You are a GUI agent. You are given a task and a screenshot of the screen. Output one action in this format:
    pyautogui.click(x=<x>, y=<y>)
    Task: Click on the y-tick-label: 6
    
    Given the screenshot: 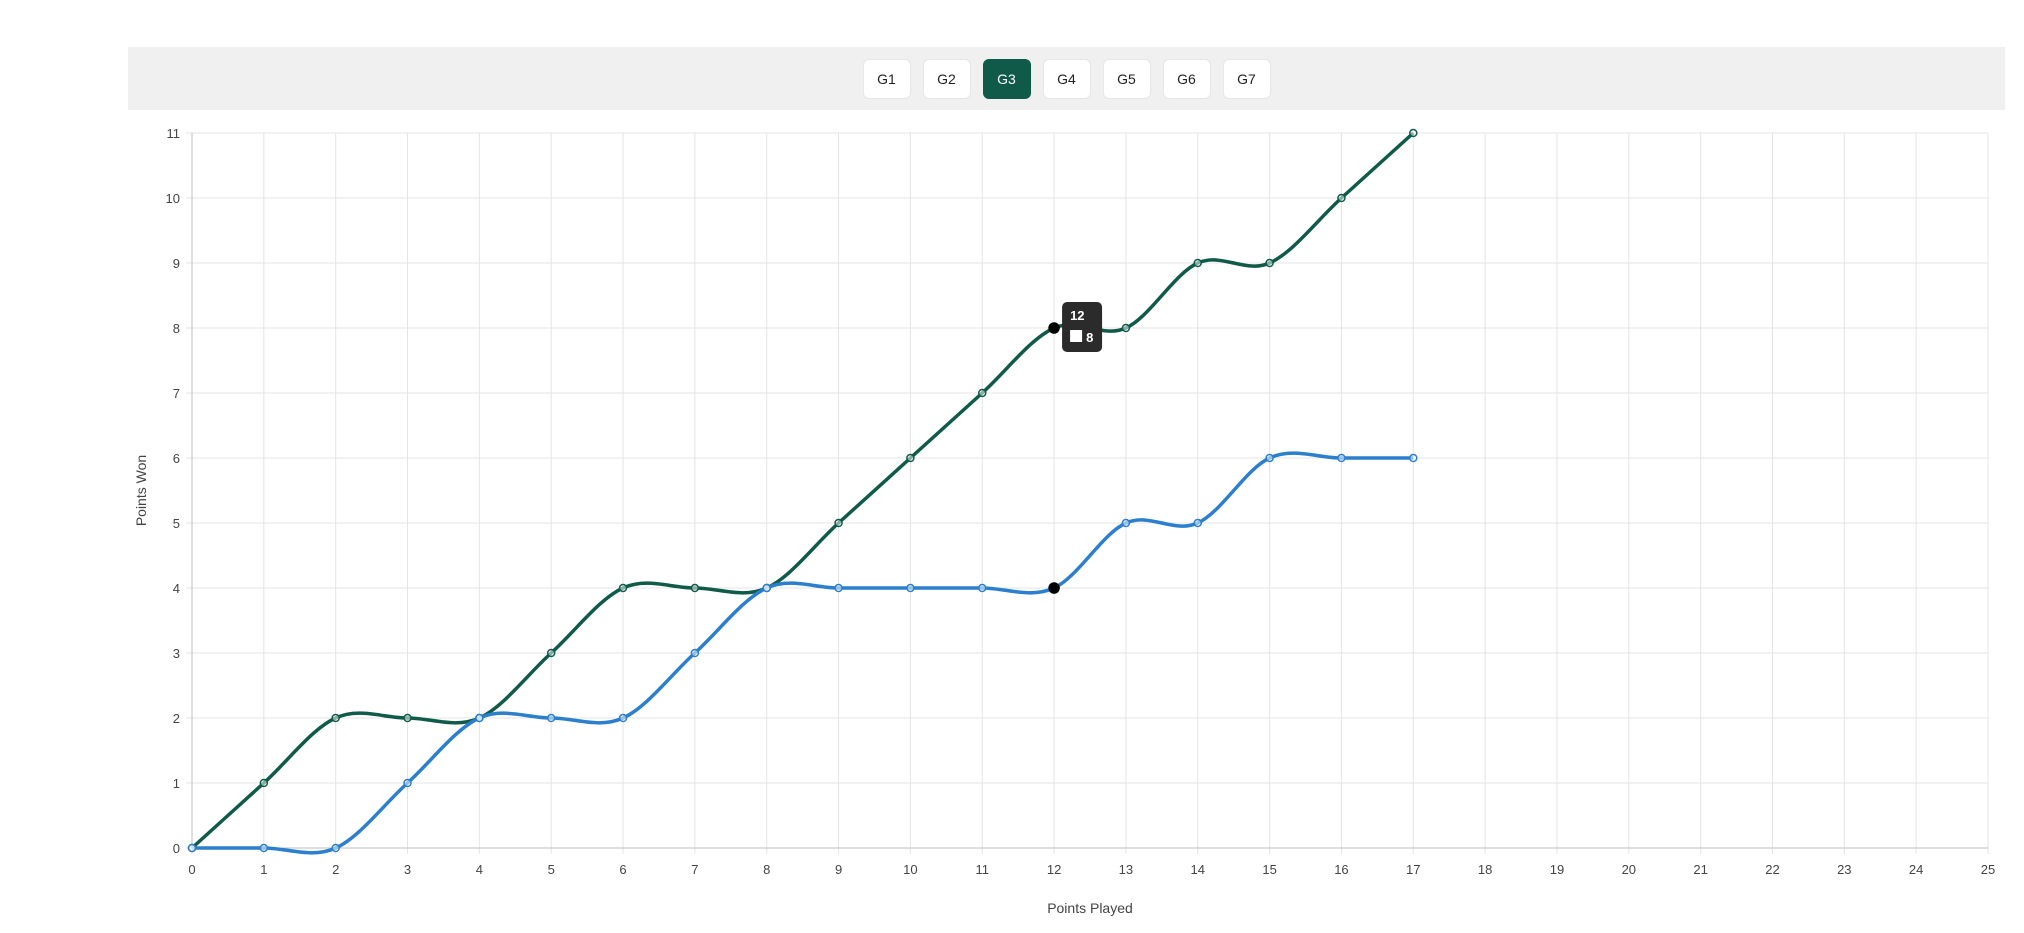 What is the action you would take?
    pyautogui.click(x=176, y=458)
    